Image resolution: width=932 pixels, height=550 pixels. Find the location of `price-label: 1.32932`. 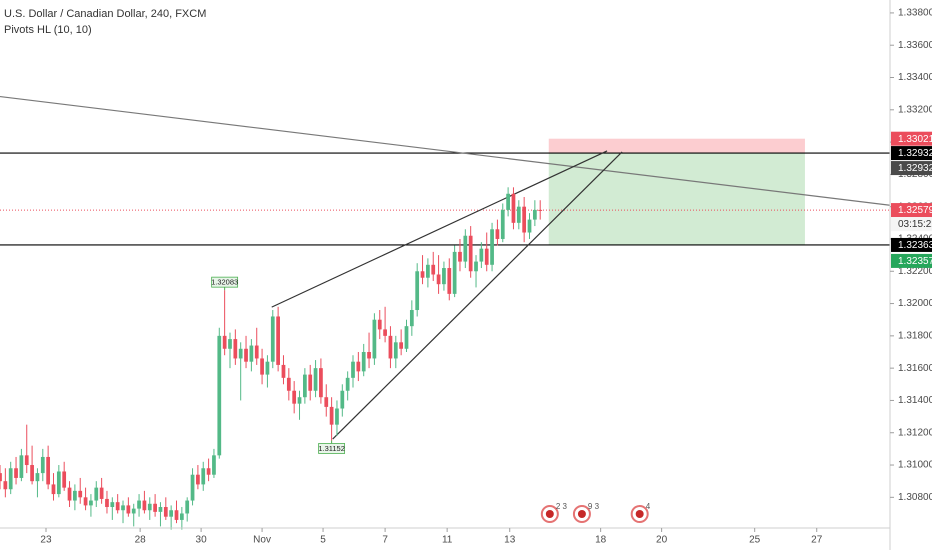

price-label: 1.32932 is located at coordinates (915, 168).